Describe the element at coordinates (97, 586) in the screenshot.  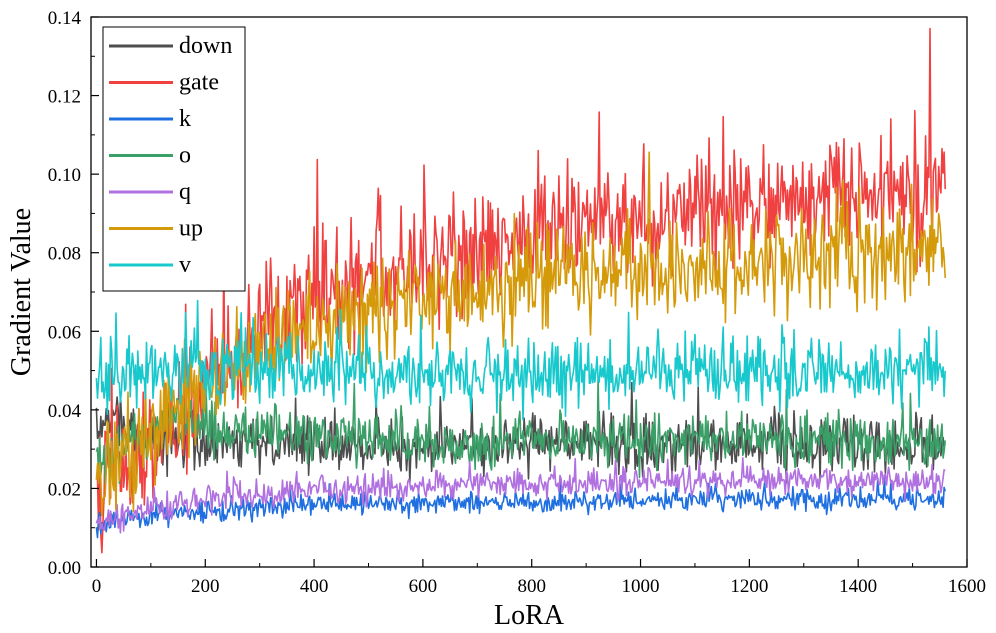
I see `x-tick-label: 0` at that location.